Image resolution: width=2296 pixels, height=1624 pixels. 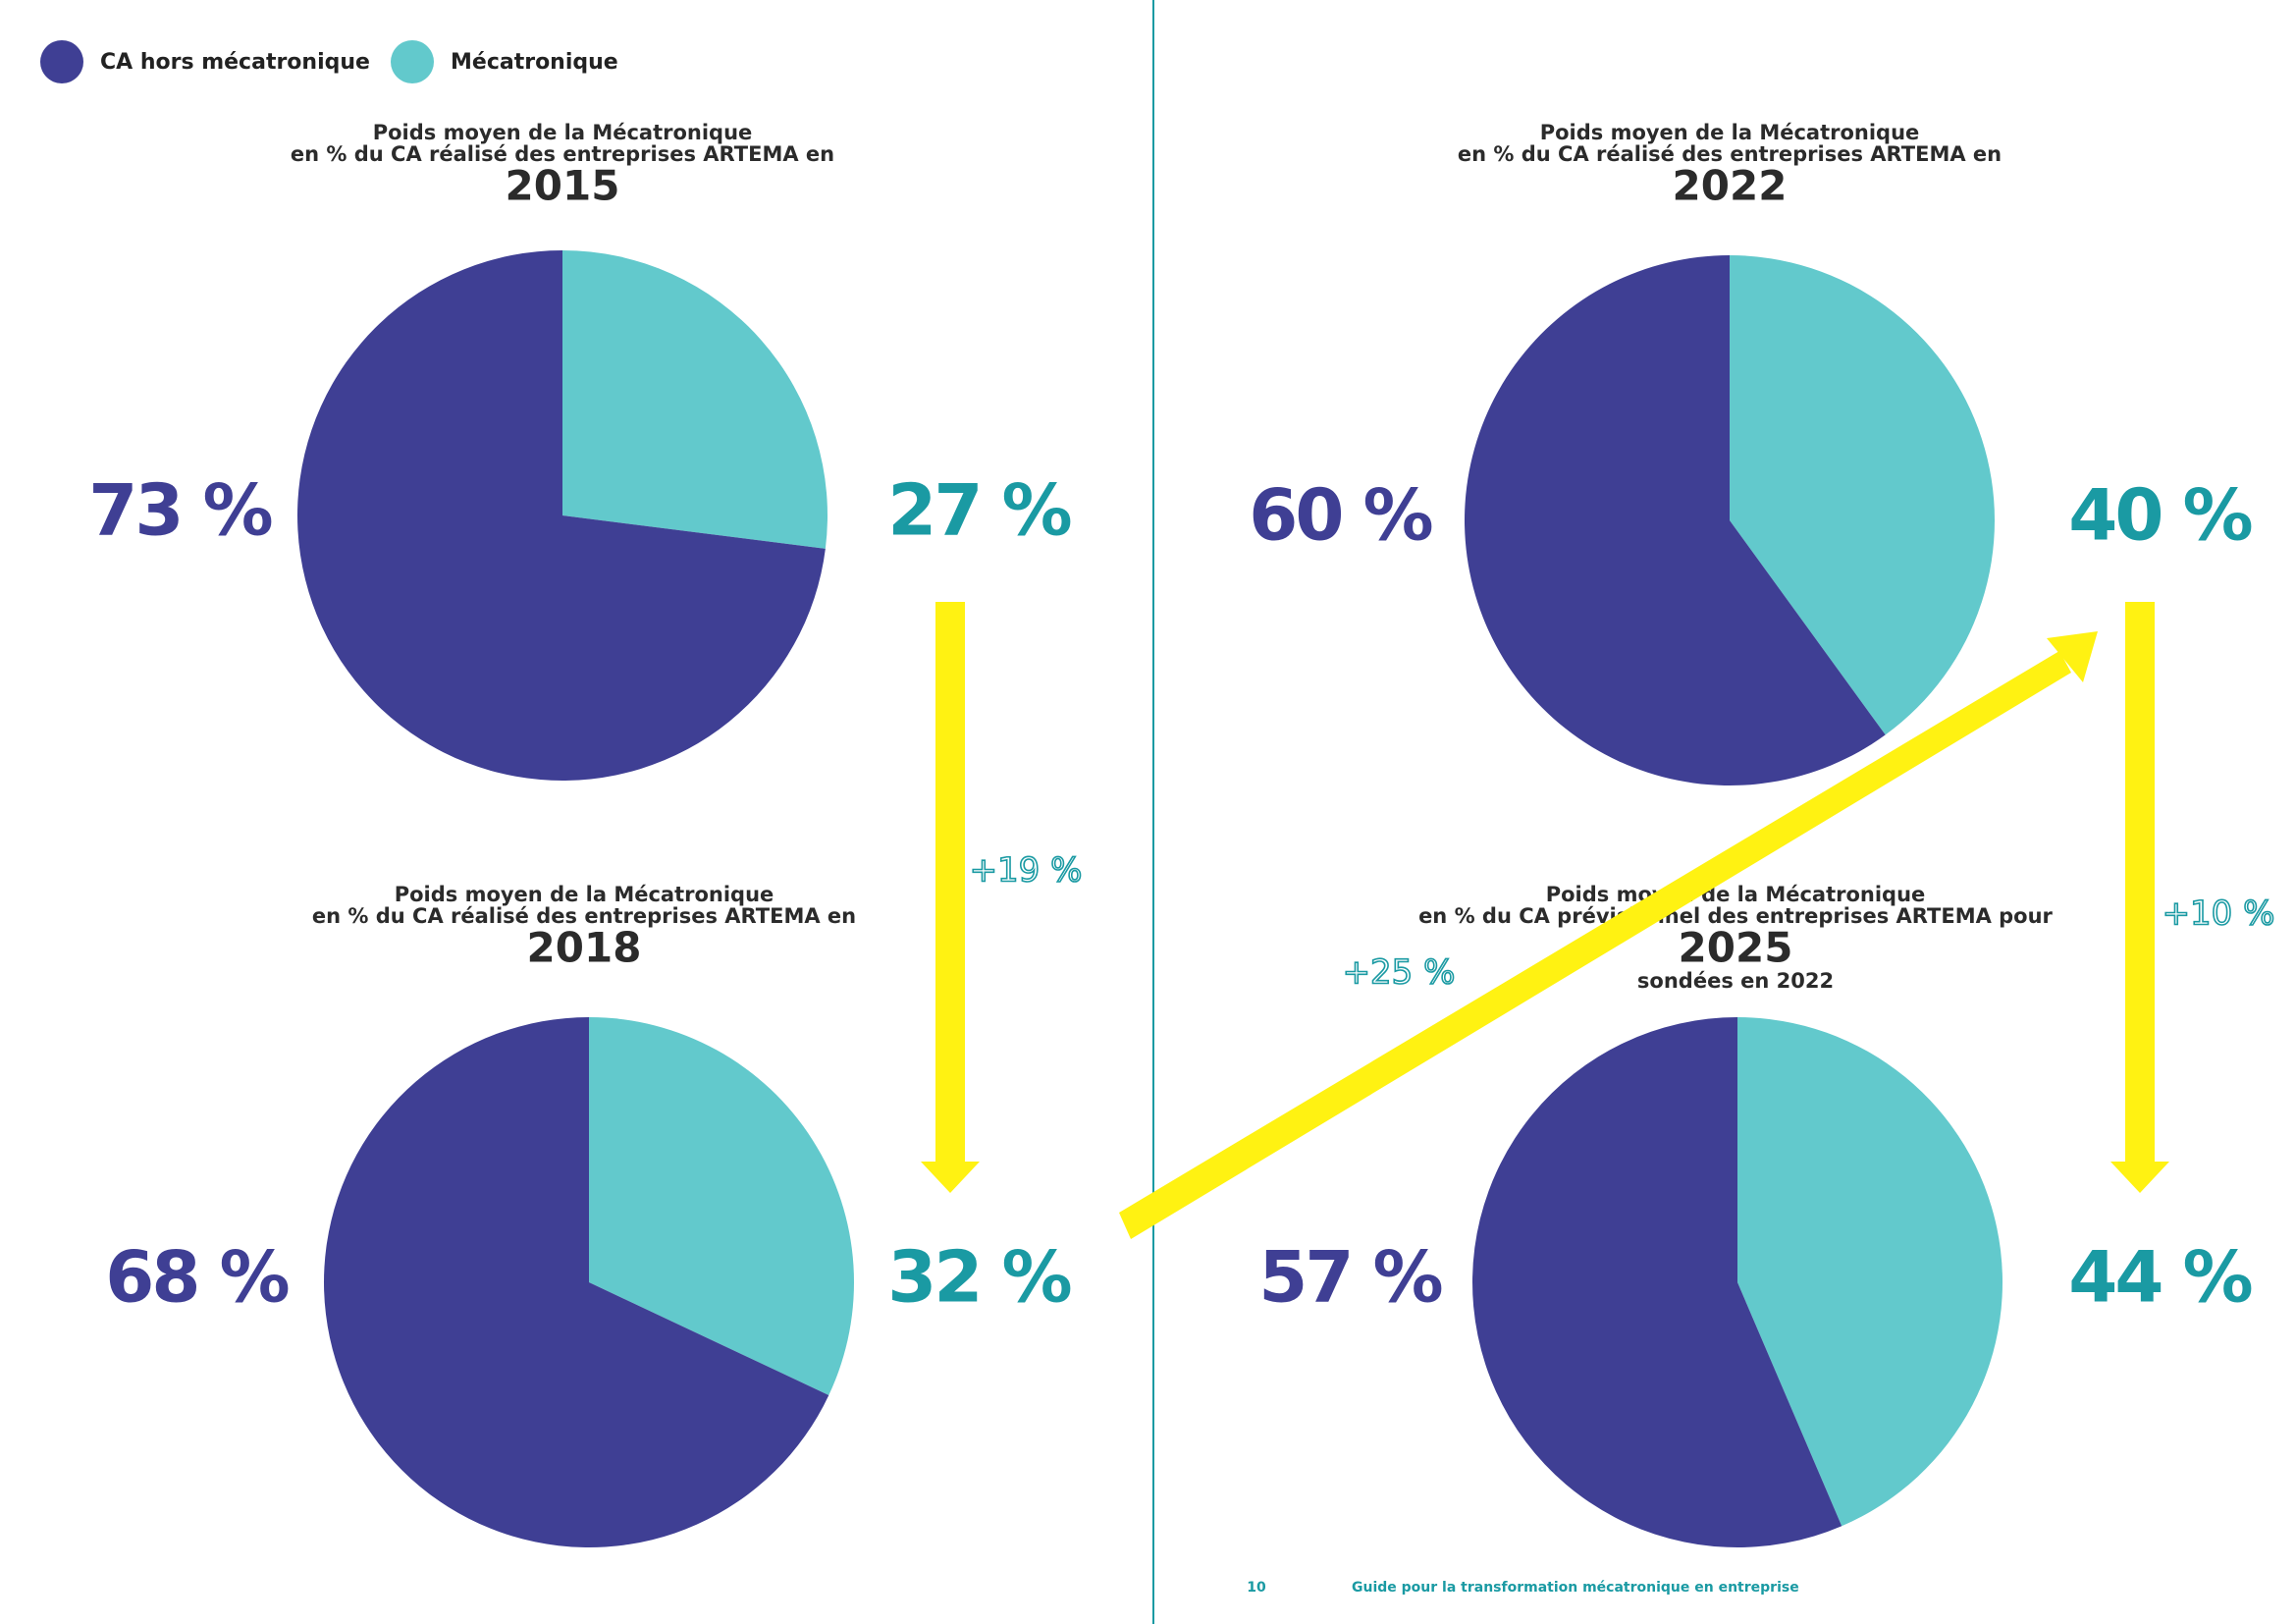 I want to click on value-label: 44 %, so click(x=2159, y=1277).